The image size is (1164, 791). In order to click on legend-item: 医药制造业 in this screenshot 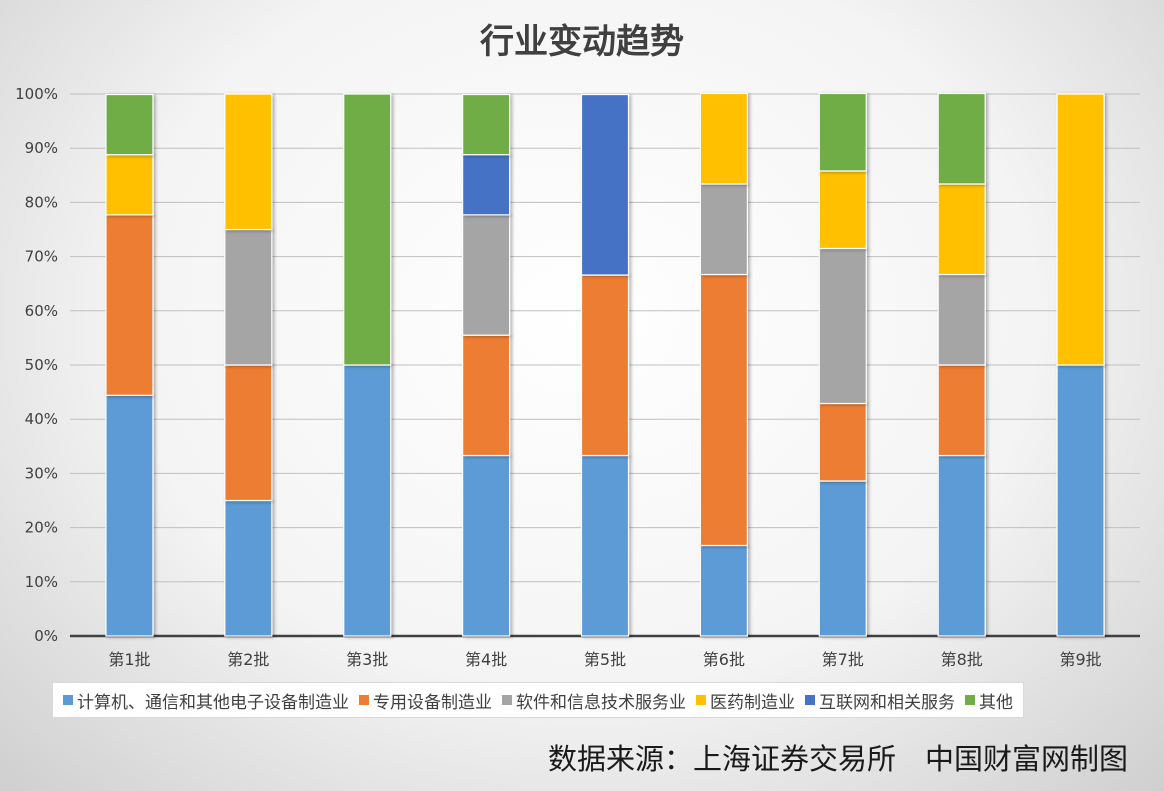, I will do `click(745, 700)`.